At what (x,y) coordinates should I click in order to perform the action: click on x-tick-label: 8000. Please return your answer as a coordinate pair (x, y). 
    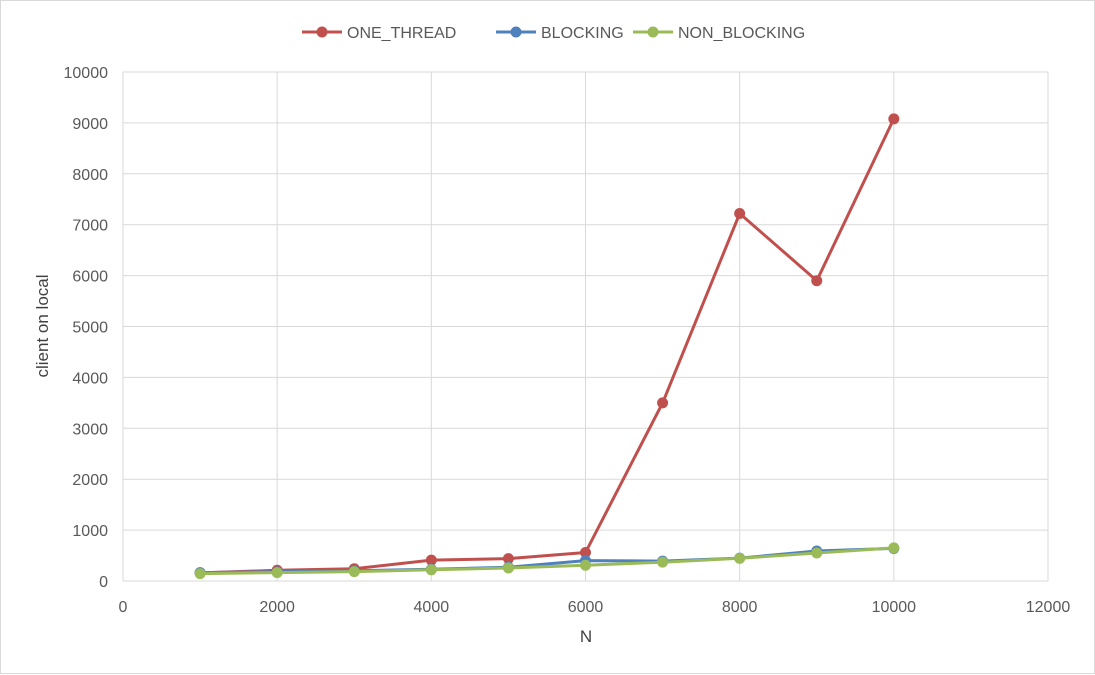
    Looking at the image, I should click on (740, 607).